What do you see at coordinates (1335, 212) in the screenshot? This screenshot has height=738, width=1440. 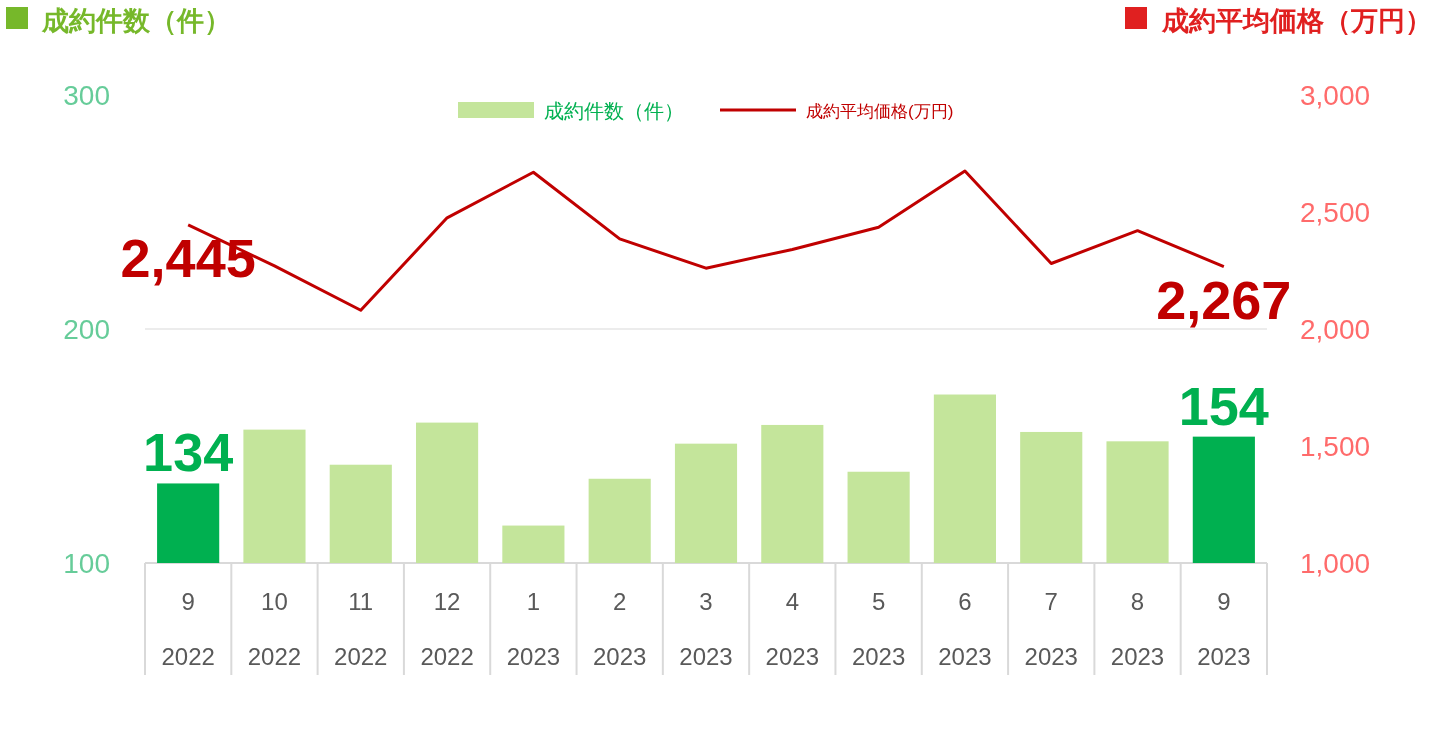 I see `y2-tick-label: 2,500` at bounding box center [1335, 212].